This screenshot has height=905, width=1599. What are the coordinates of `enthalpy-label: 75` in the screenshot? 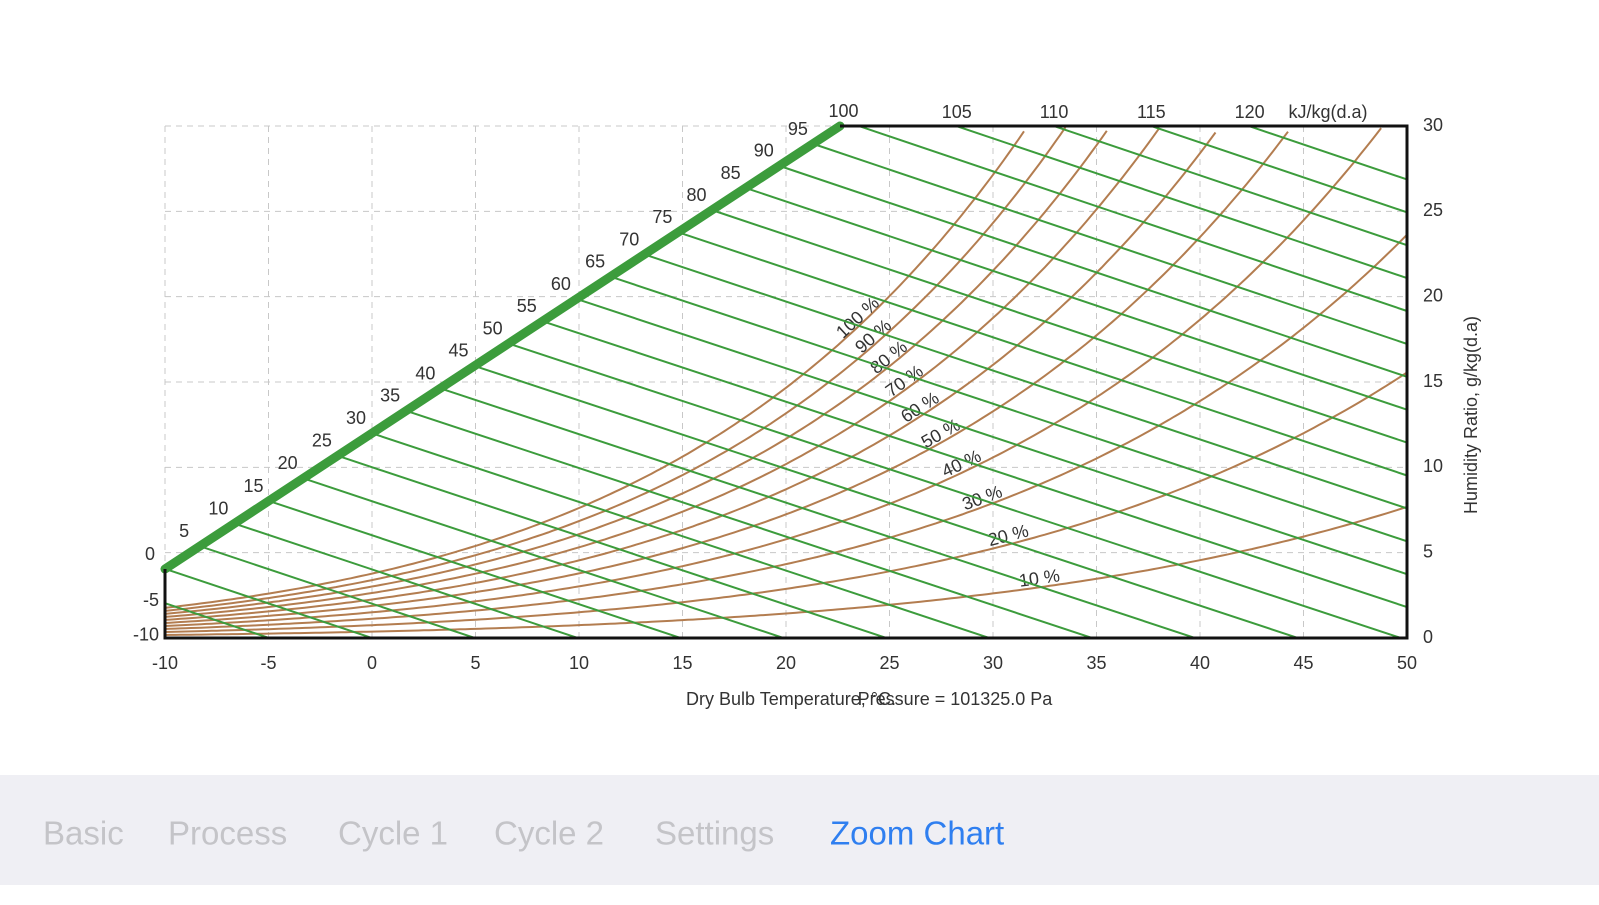 It's located at (662, 217).